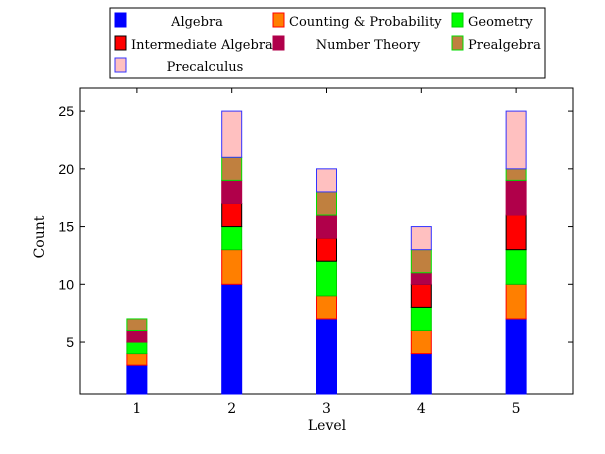  Describe the element at coordinates (500, 22) in the screenshot. I see `legend-label: Geometry` at that location.